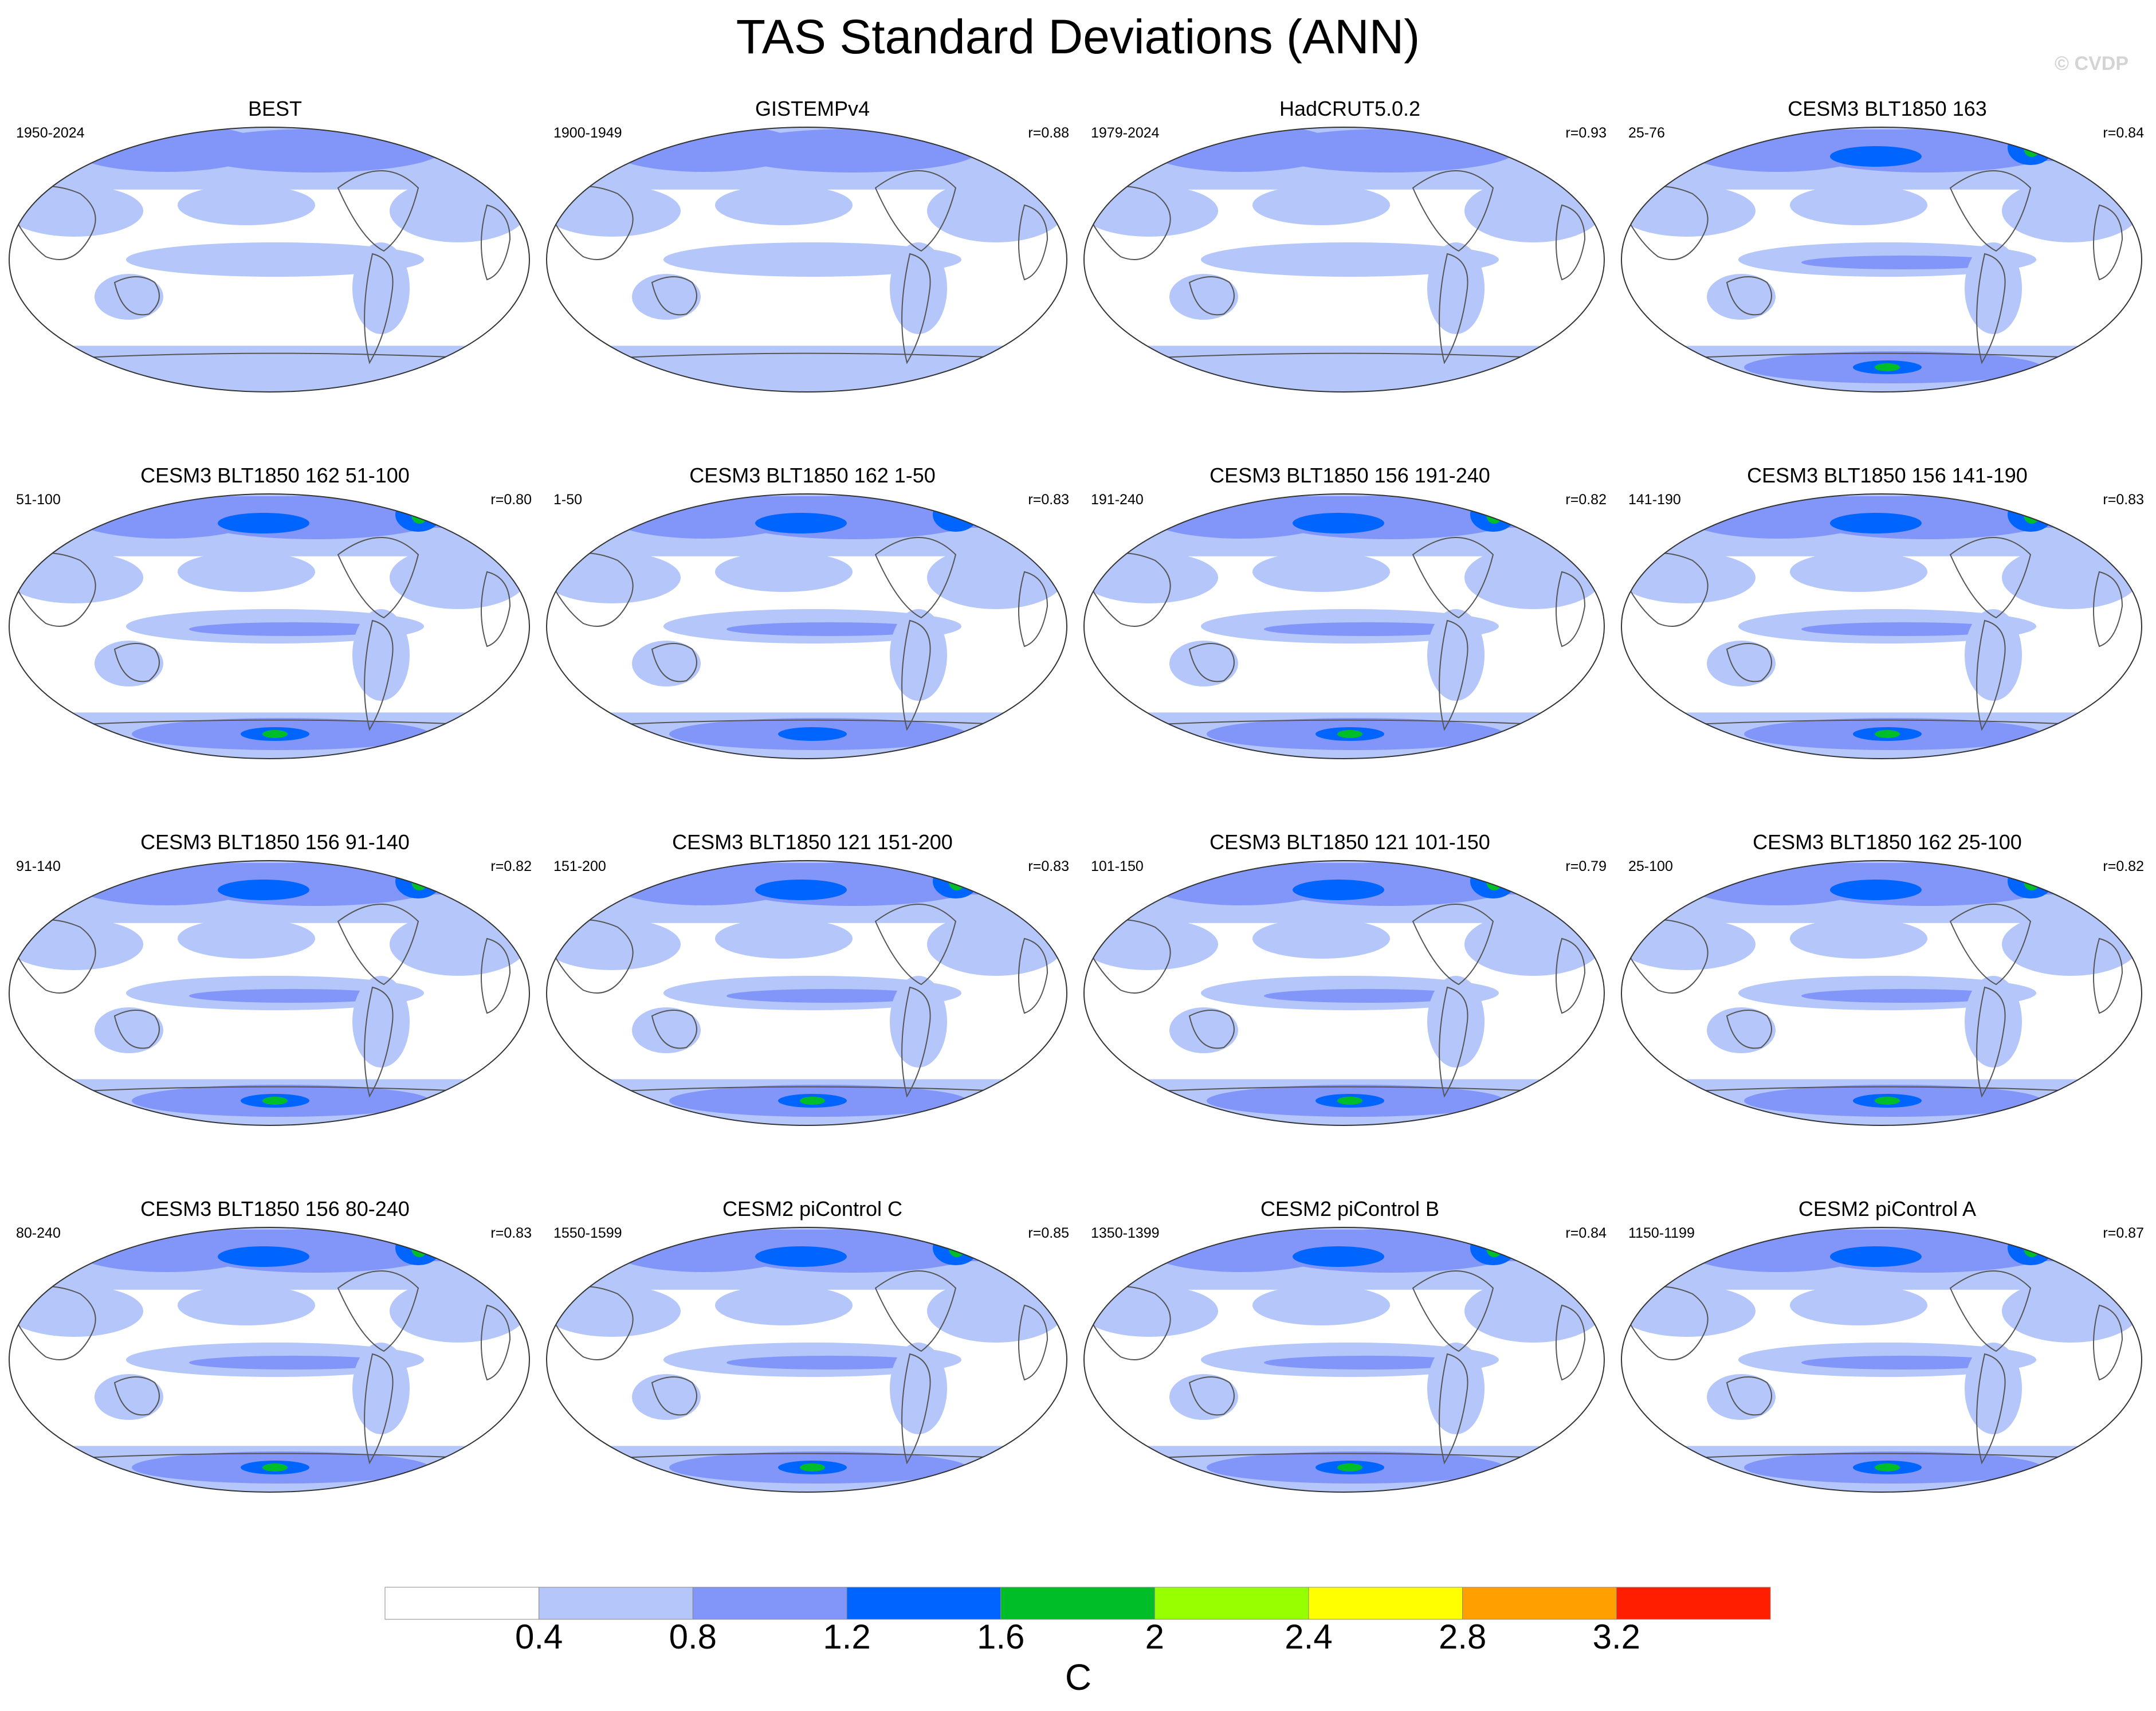 This screenshot has height=1711, width=2156. Describe the element at coordinates (275, 108) in the screenshot. I see `panel-title: BEST` at that location.